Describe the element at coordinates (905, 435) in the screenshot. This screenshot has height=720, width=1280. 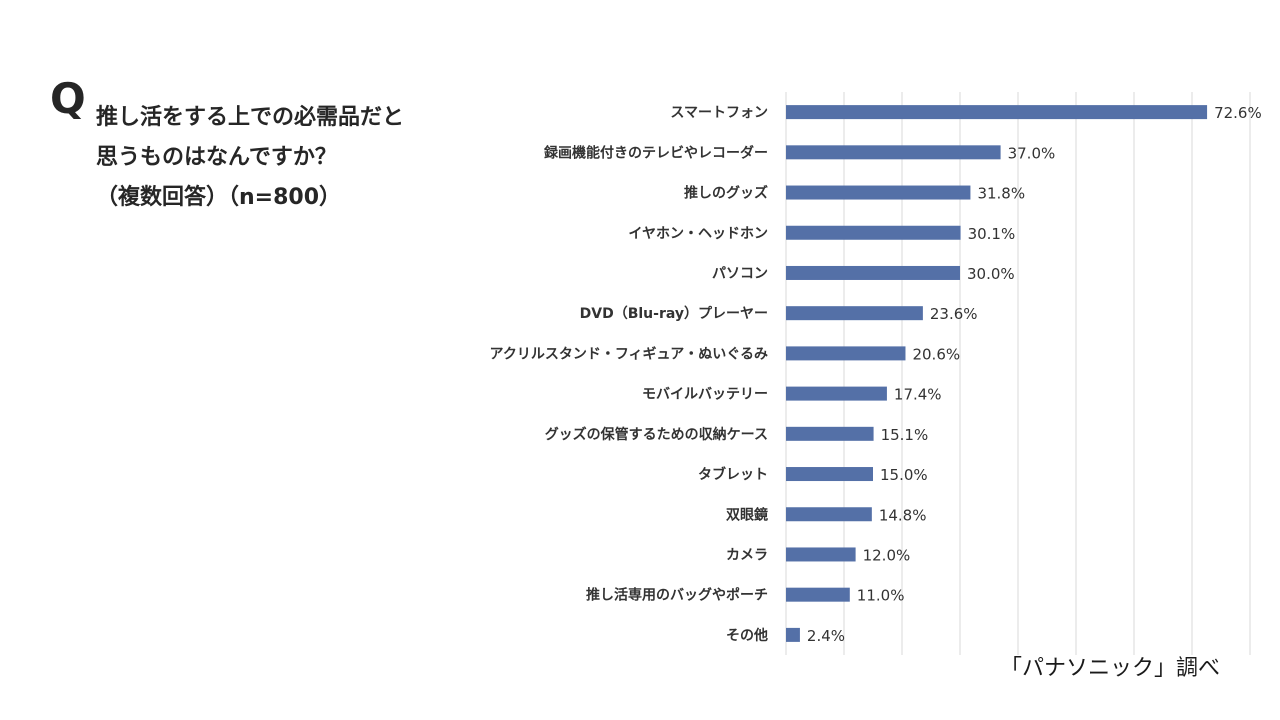
I see `value-label: 15.1%` at that location.